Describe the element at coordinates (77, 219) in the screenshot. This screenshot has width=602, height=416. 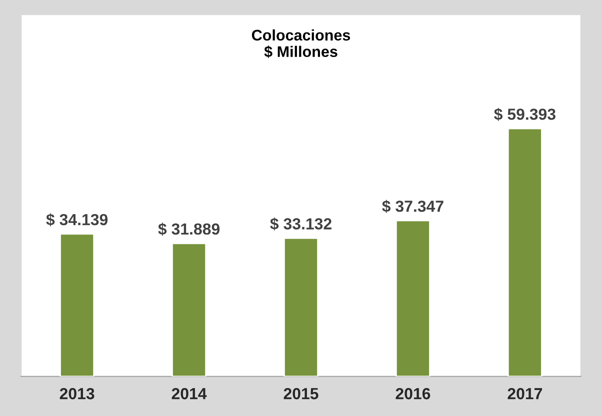
I see `data-label: $ 34.139` at that location.